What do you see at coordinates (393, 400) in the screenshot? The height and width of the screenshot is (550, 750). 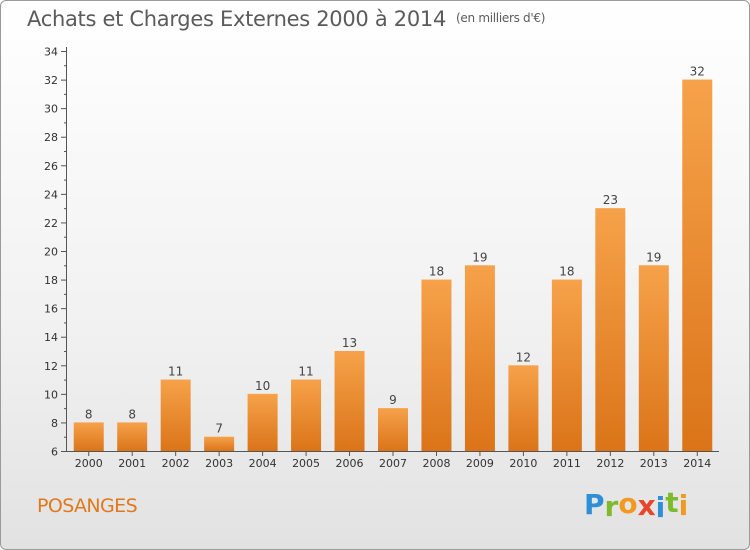 I see `bar-value-label: 9` at bounding box center [393, 400].